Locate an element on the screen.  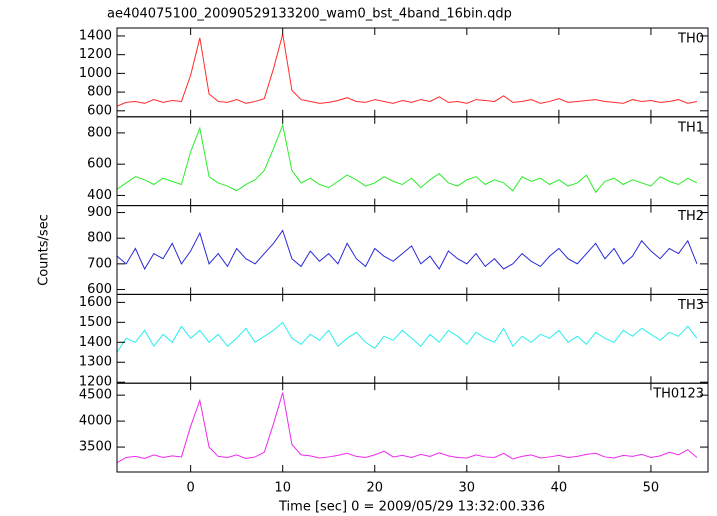
y-tick-label: 4000 is located at coordinates (95, 421).